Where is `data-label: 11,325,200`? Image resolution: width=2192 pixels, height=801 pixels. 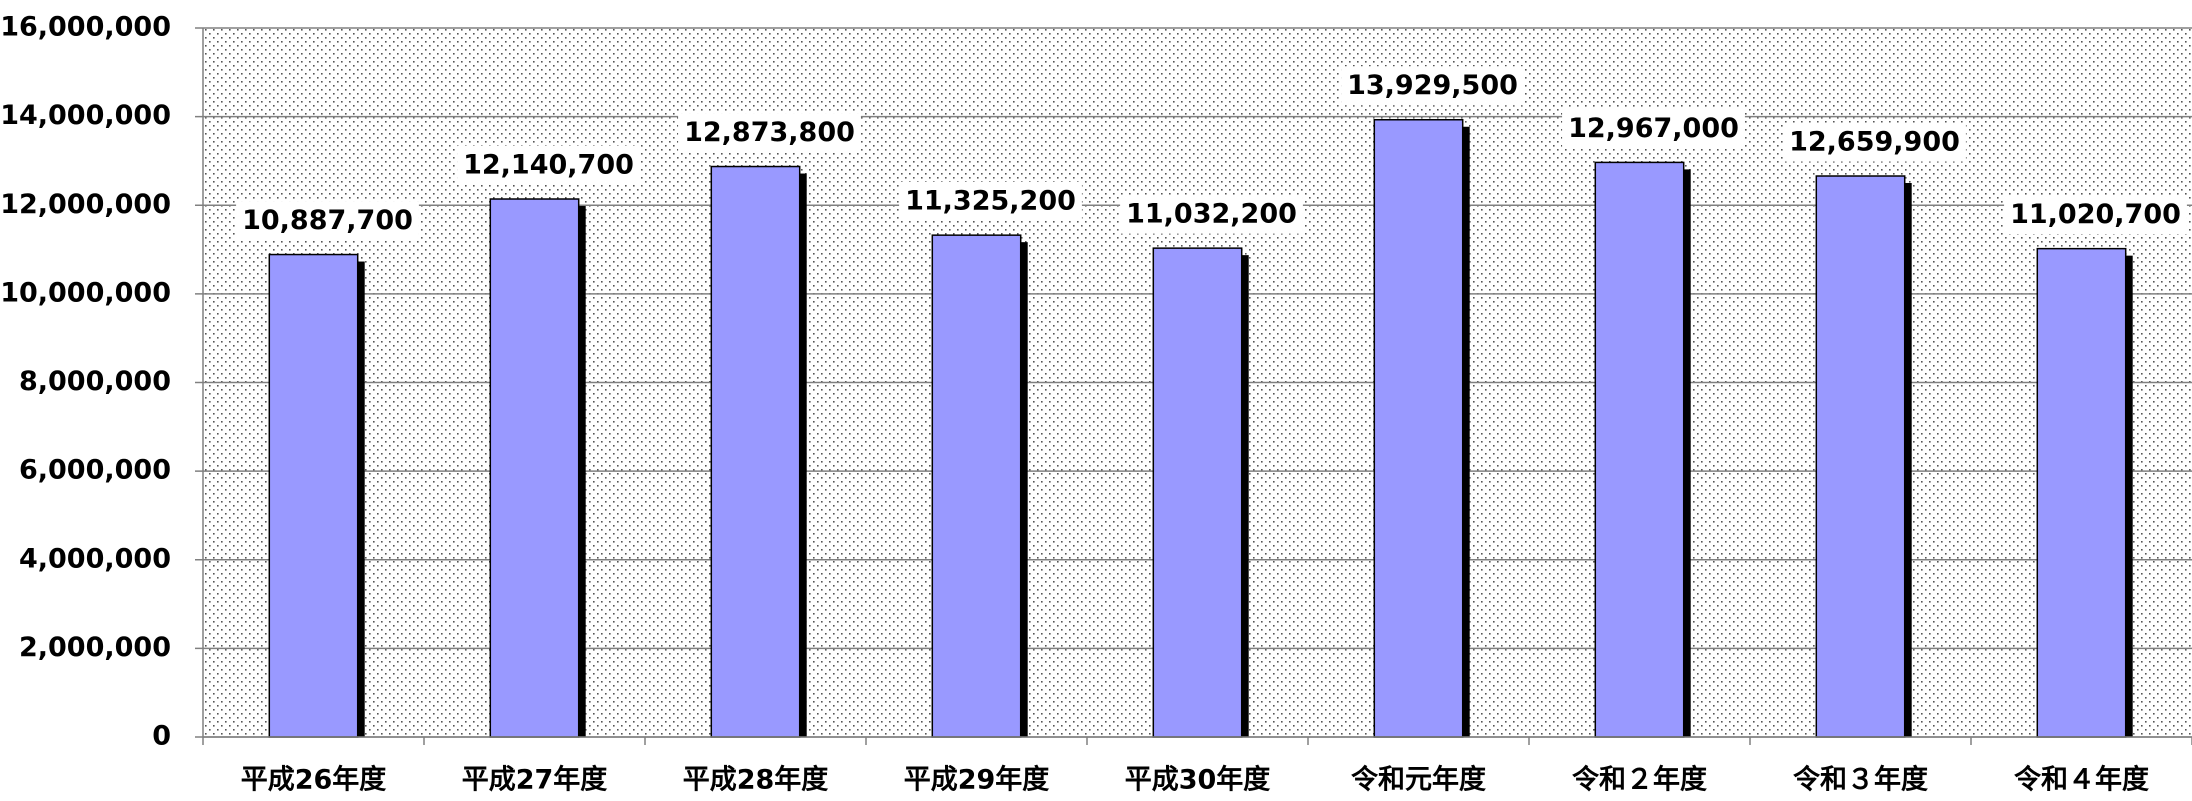 data-label: 11,325,200 is located at coordinates (990, 201).